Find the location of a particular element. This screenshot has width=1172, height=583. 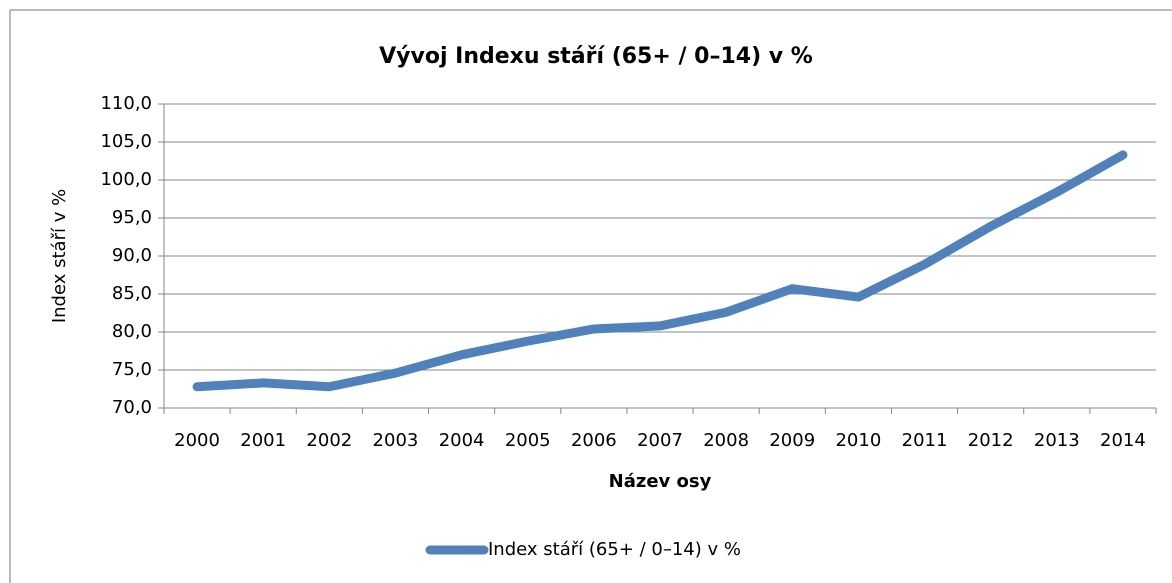

y-tick-label: 85,0 is located at coordinates (132, 293).